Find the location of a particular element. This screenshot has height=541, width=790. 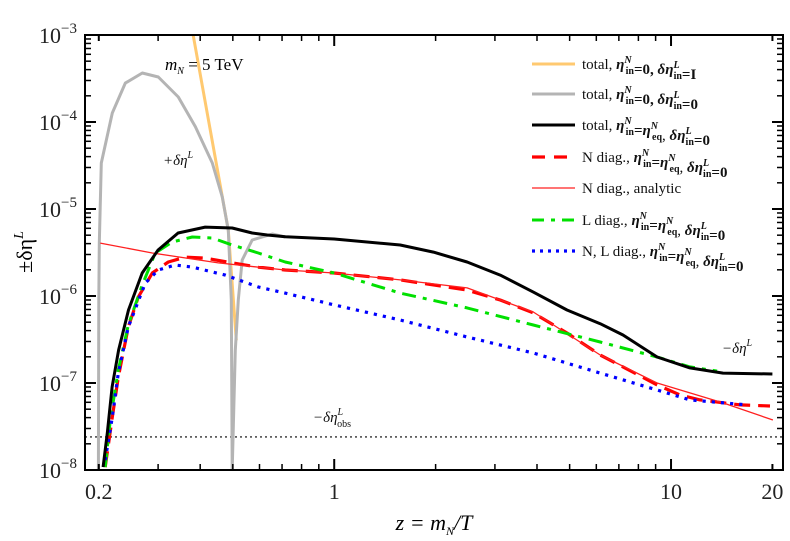

legend-text-part: L diag., is located at coordinates (606, 221).